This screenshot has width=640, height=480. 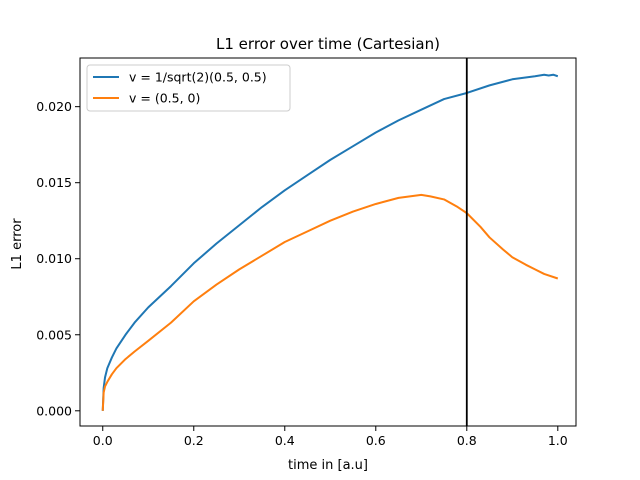 I want to click on x-axis: 0.0 0.2 0.4 0.6 0.8 1.0, so click(x=330, y=437).